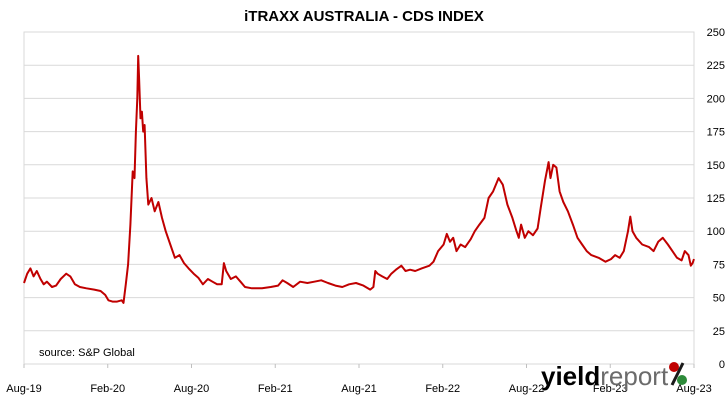 The height and width of the screenshot is (400, 727). What do you see at coordinates (364, 16) in the screenshot?
I see `chart-title: iTRAXX AUSTRALIA - CDS INDEX` at bounding box center [364, 16].